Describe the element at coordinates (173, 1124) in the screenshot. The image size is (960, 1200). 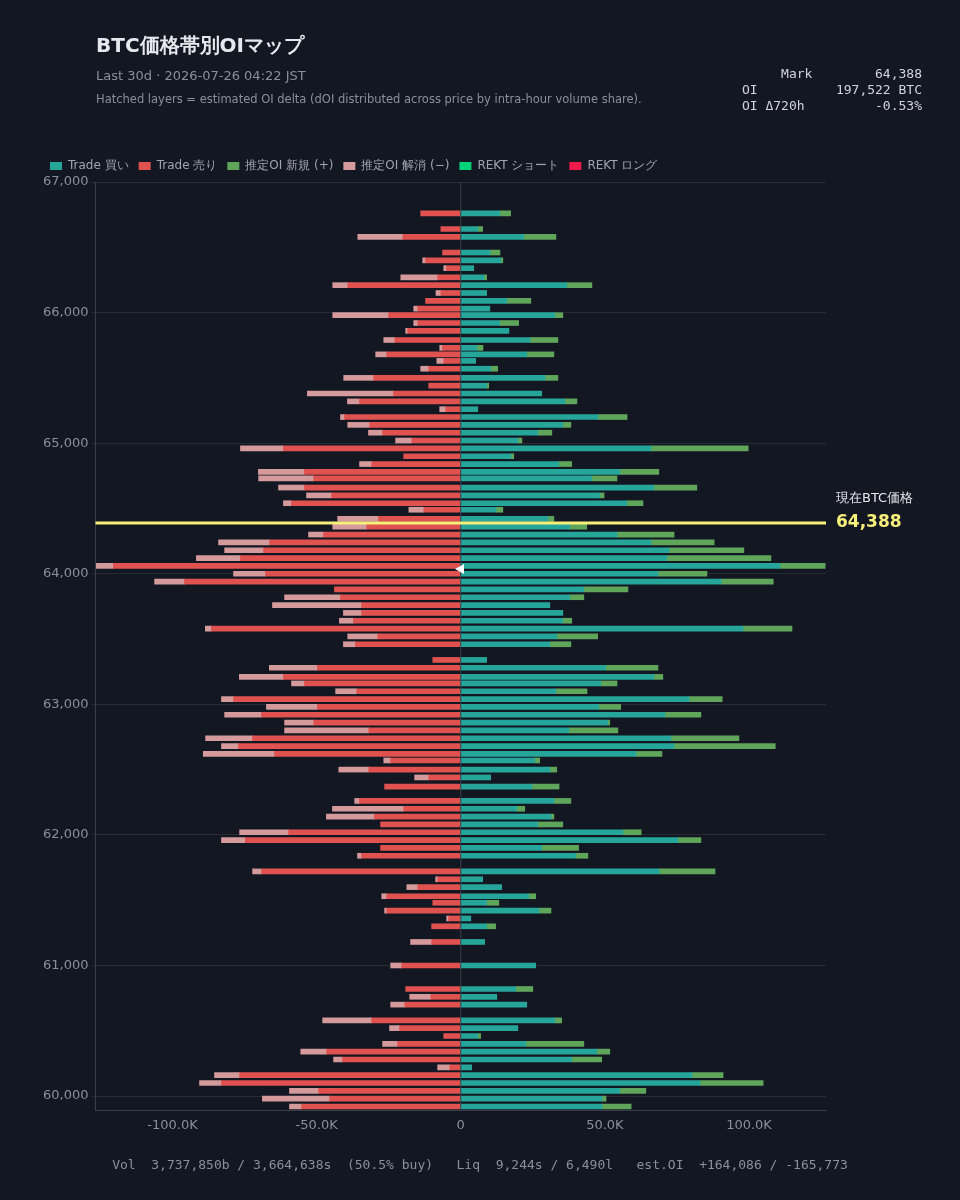
I see `x-tick-label: -100.0K` at that location.